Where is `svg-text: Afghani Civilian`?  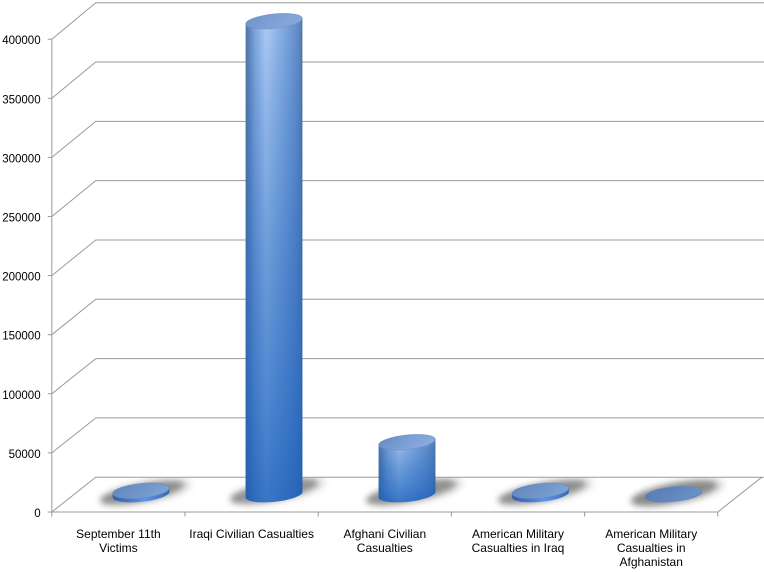 svg-text: Afghani Civilian is located at coordinates (384, 534).